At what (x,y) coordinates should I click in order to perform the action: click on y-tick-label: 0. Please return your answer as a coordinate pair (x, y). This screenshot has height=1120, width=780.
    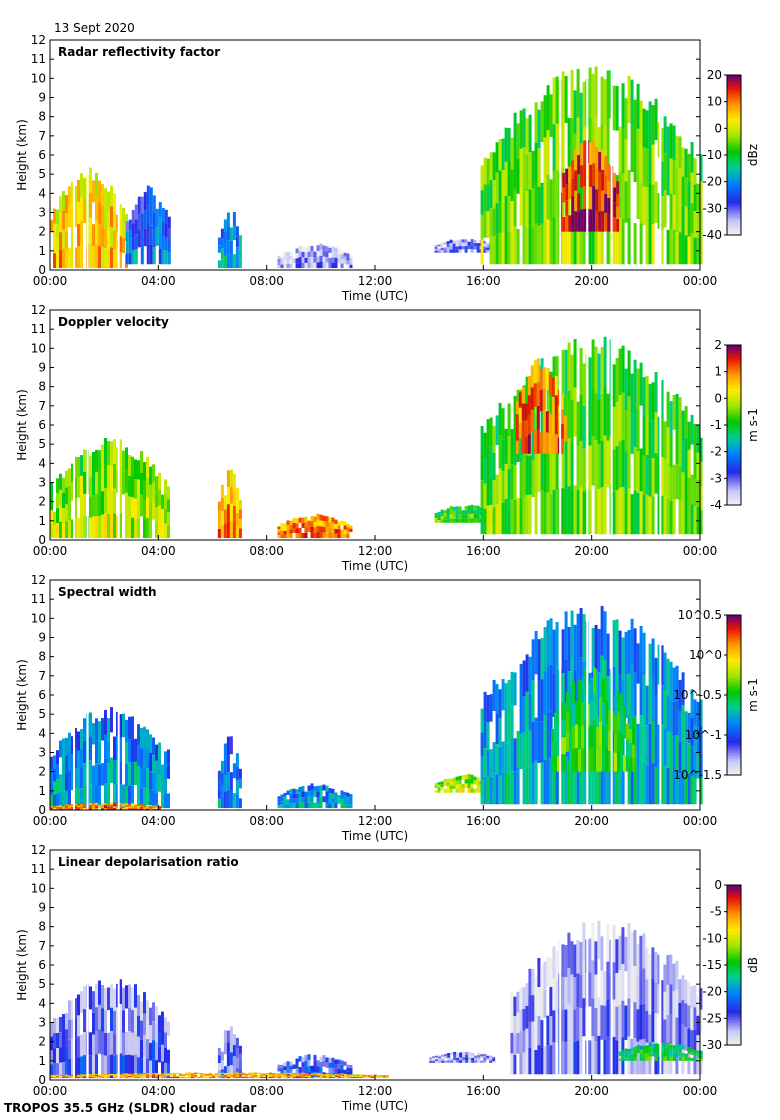
    Looking at the image, I should click on (42, 1080).